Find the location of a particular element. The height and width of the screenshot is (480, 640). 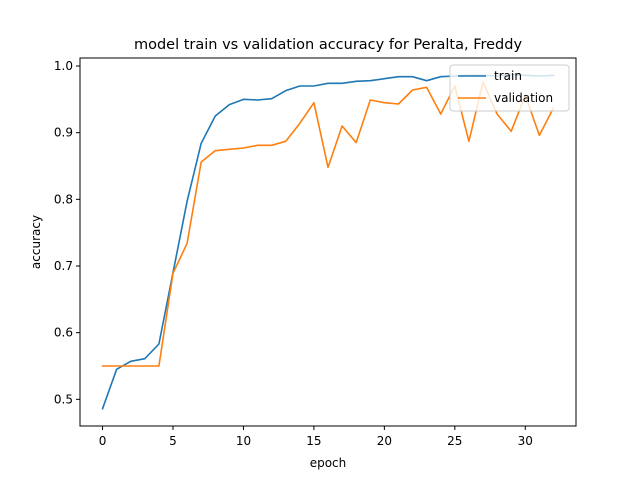

x-tick-label: 0 is located at coordinates (103, 441).